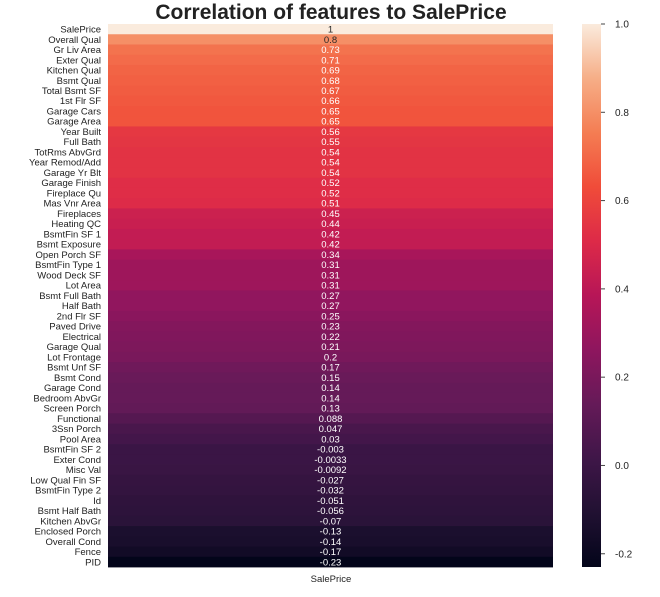  What do you see at coordinates (331, 542) in the screenshot?
I see `cell-value-overall-cond: -0.14` at bounding box center [331, 542].